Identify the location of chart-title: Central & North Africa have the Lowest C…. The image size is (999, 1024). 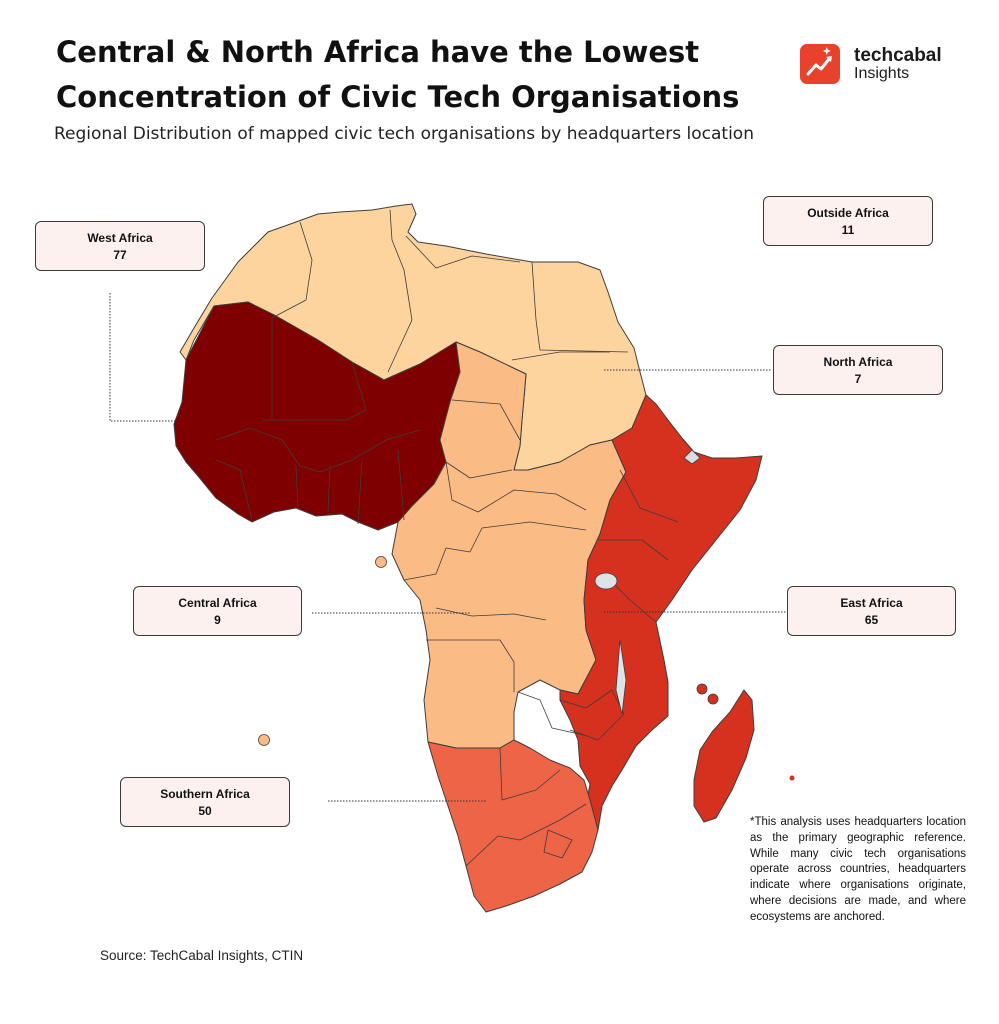
(398, 74).